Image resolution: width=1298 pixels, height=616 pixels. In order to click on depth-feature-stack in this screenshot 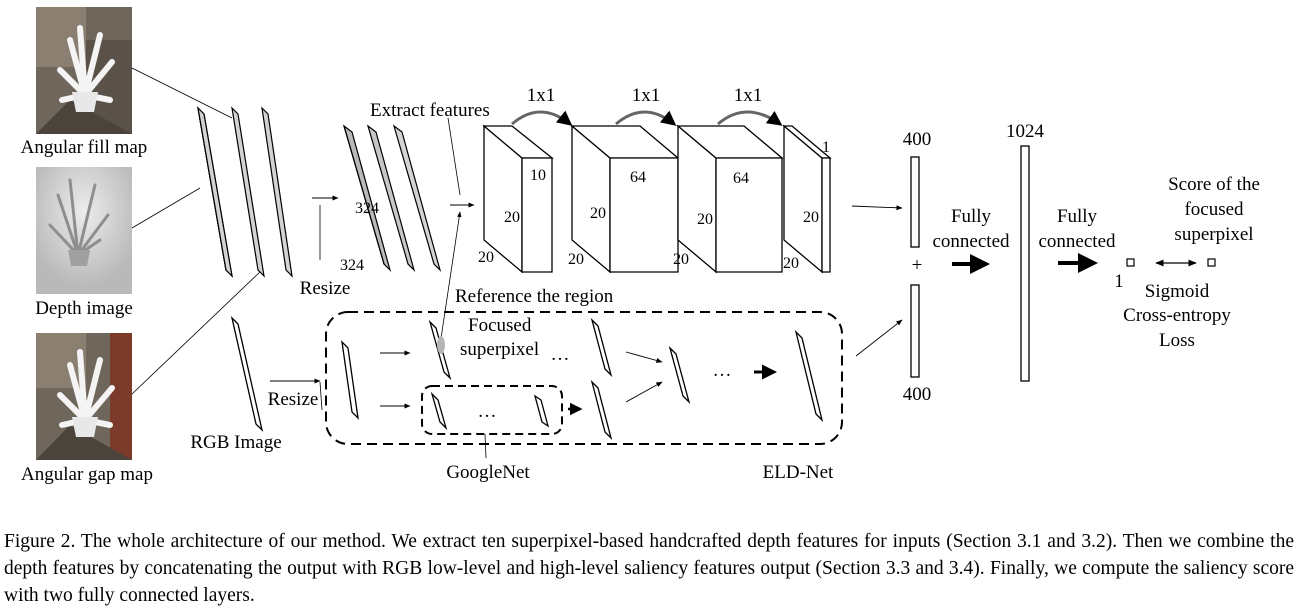, I will do `click(245, 192)`.